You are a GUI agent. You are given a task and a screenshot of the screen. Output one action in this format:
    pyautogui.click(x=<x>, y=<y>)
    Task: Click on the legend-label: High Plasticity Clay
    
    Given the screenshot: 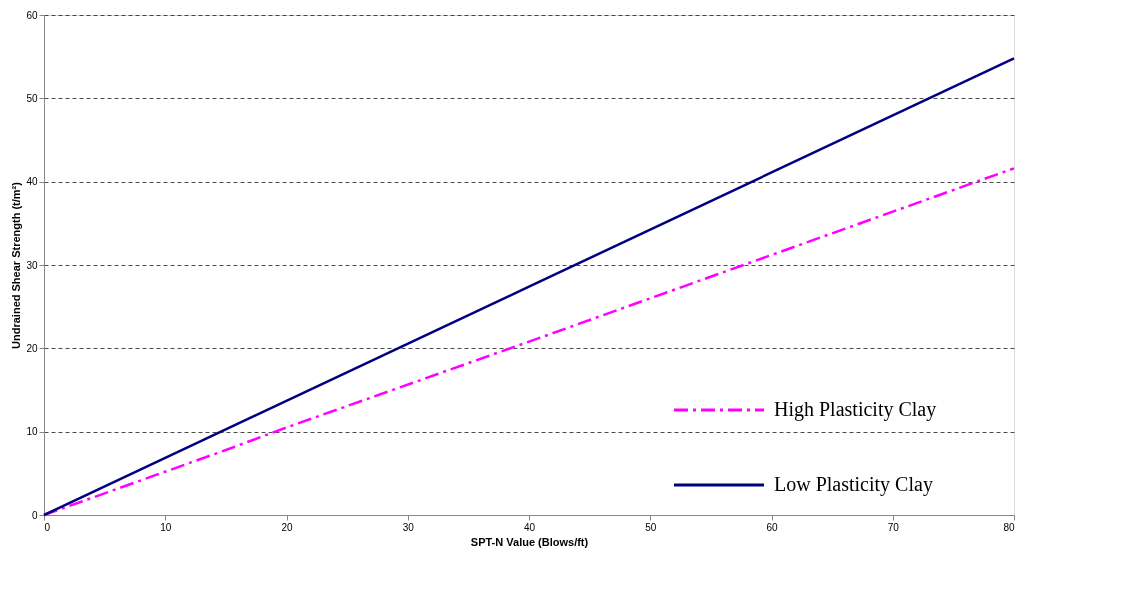 What is the action you would take?
    pyautogui.click(x=855, y=409)
    